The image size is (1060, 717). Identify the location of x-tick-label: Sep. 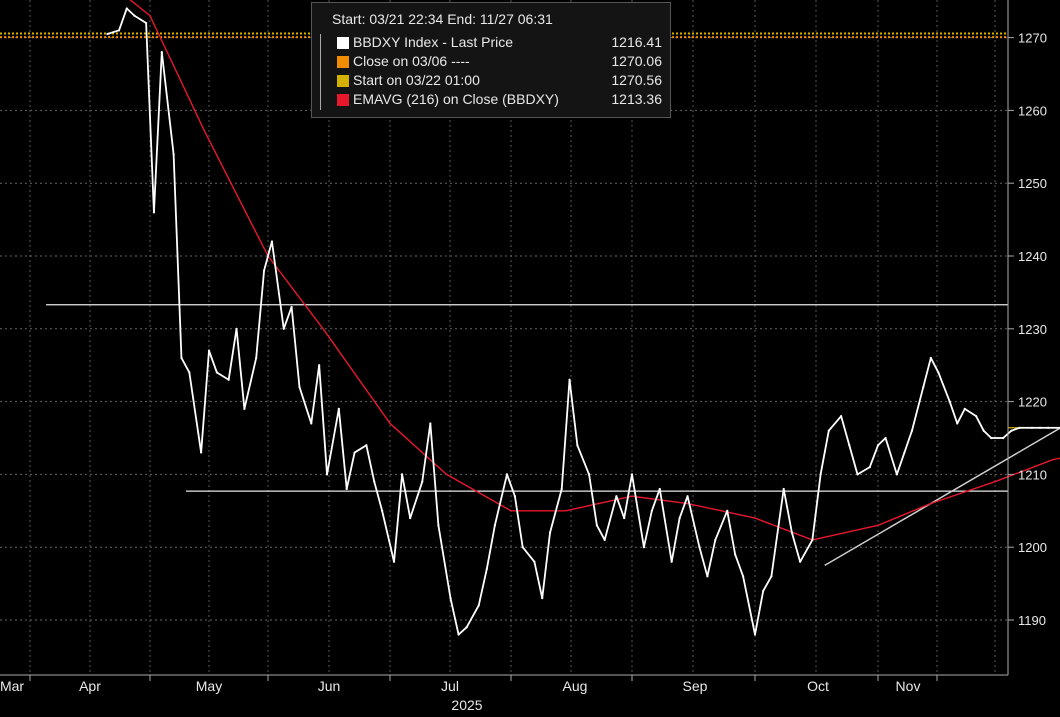
(695, 686).